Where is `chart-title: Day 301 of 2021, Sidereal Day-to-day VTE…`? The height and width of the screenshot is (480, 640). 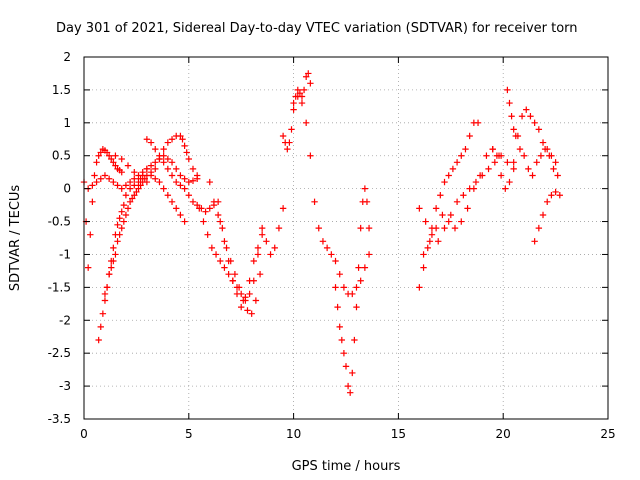 chart-title: Day 301 of 2021, Sidereal Day-to-day VTE… is located at coordinates (317, 28).